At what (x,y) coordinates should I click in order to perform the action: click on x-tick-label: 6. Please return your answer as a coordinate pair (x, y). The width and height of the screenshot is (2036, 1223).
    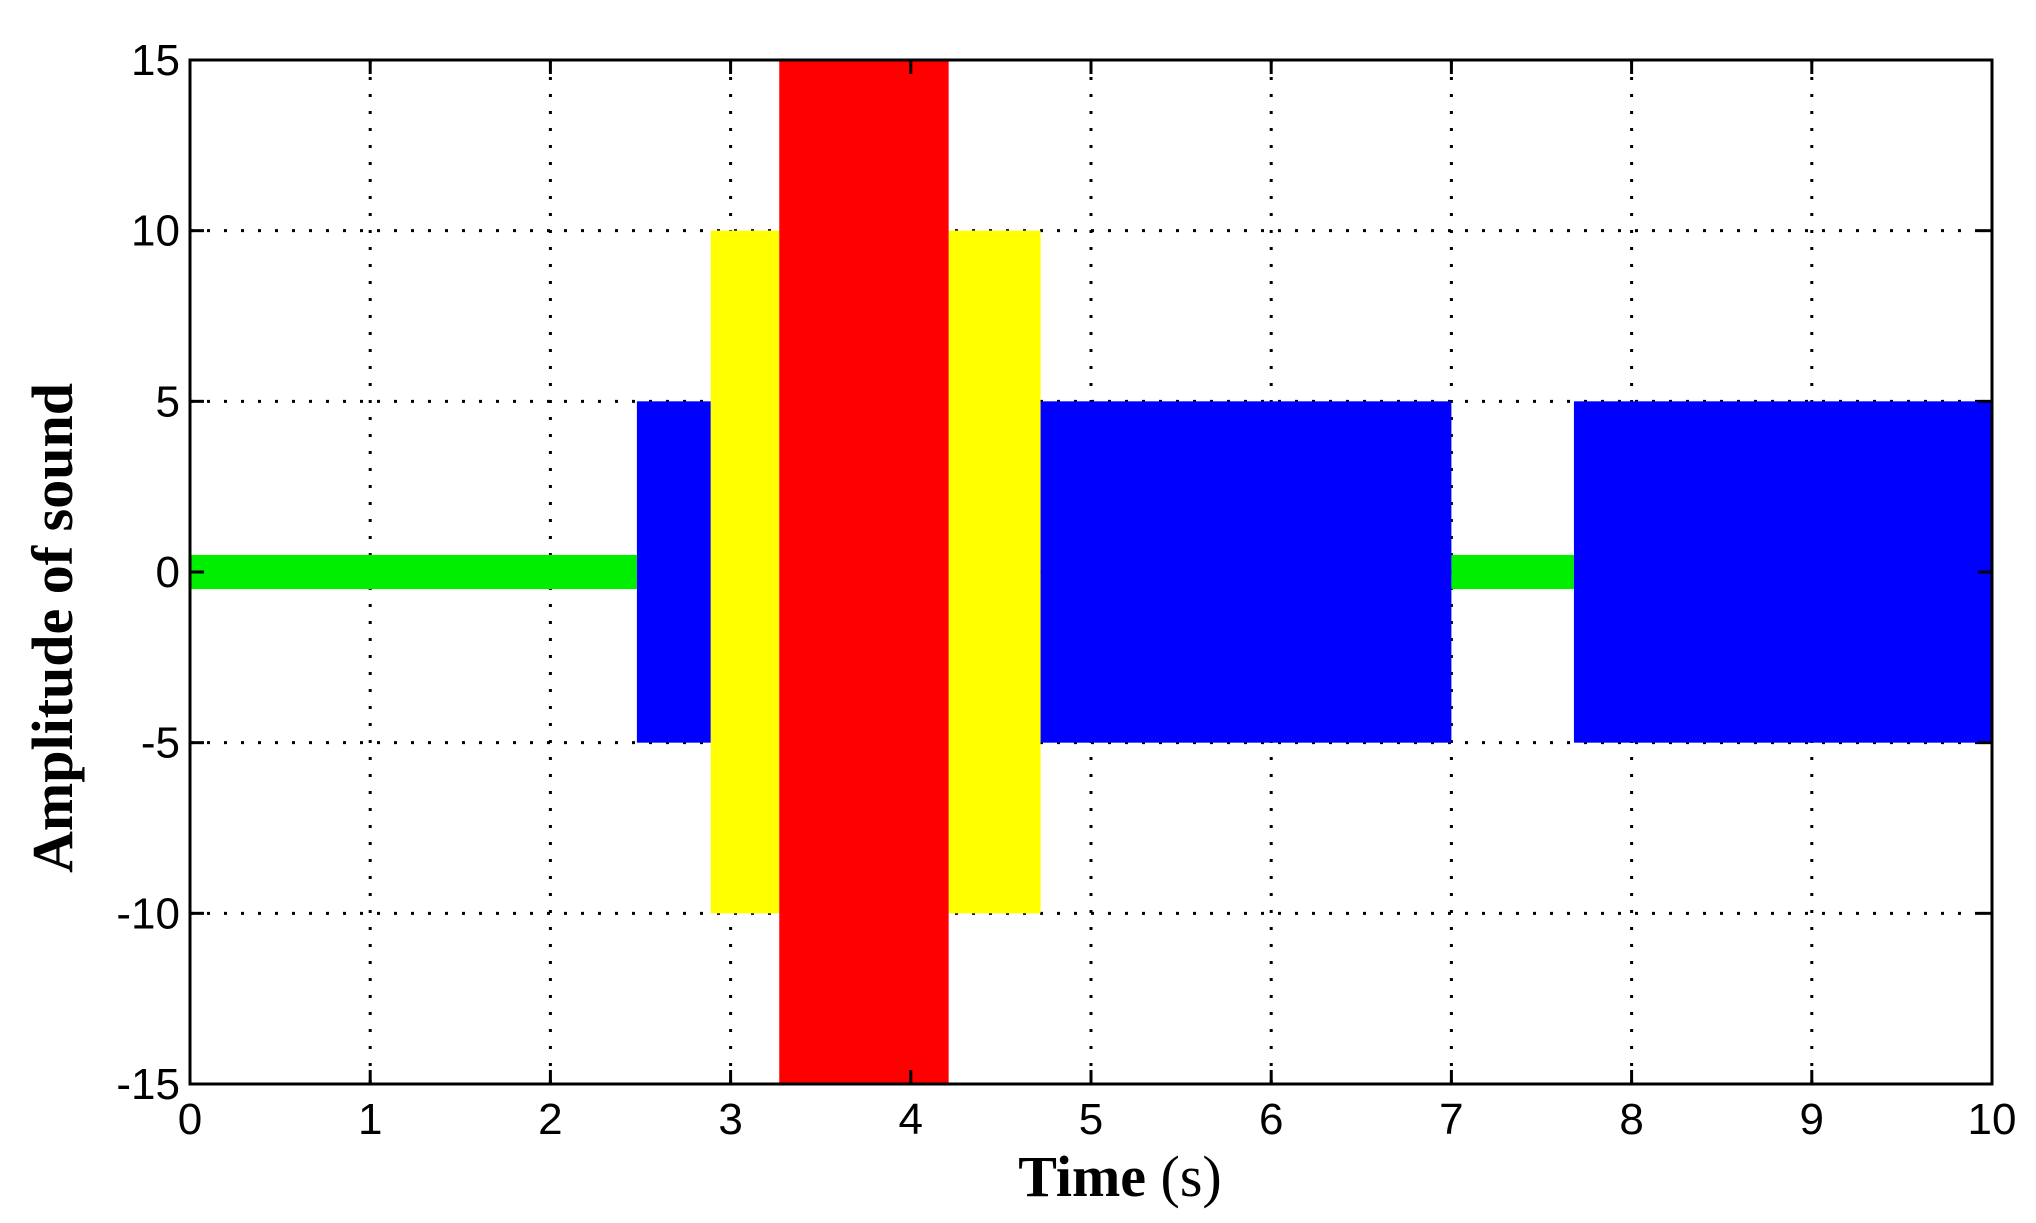
    Looking at the image, I should click on (1271, 1119).